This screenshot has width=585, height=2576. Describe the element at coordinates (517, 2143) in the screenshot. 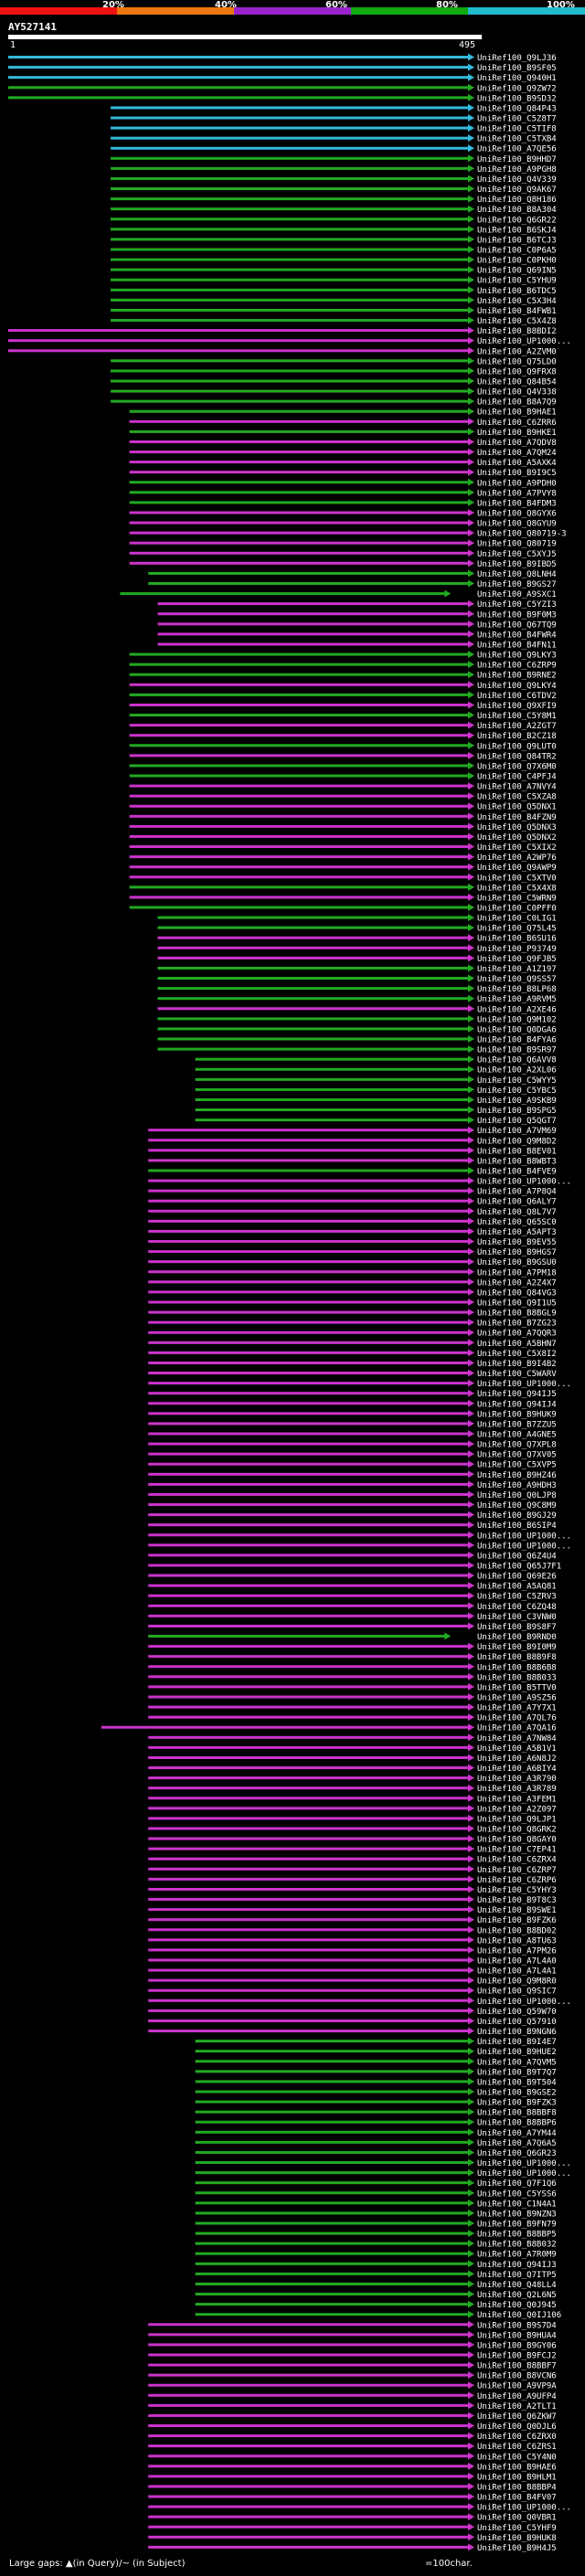

I see `hit-label: UniRef100_A7Q6A5` at that location.